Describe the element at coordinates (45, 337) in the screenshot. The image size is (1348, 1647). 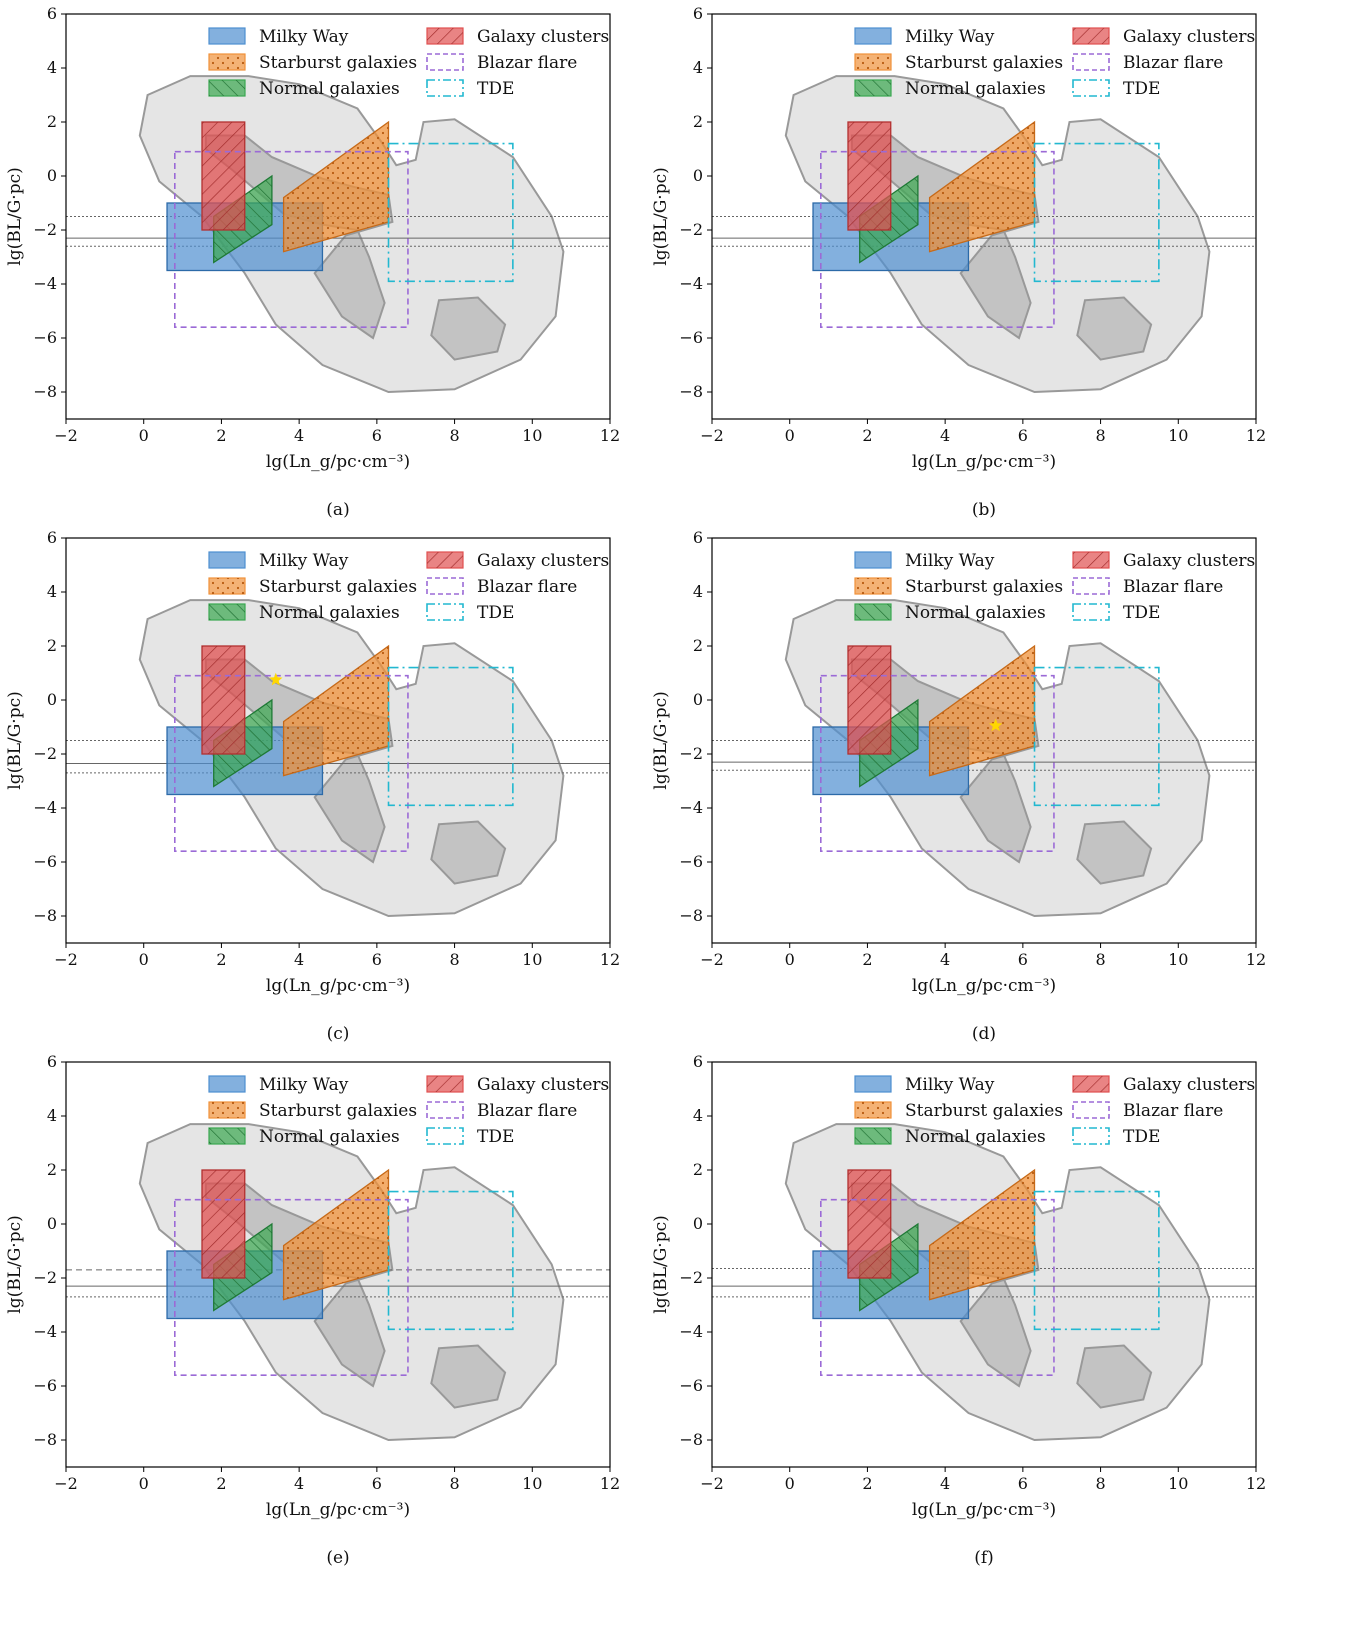
I see `y-tick-label: −6` at that location.